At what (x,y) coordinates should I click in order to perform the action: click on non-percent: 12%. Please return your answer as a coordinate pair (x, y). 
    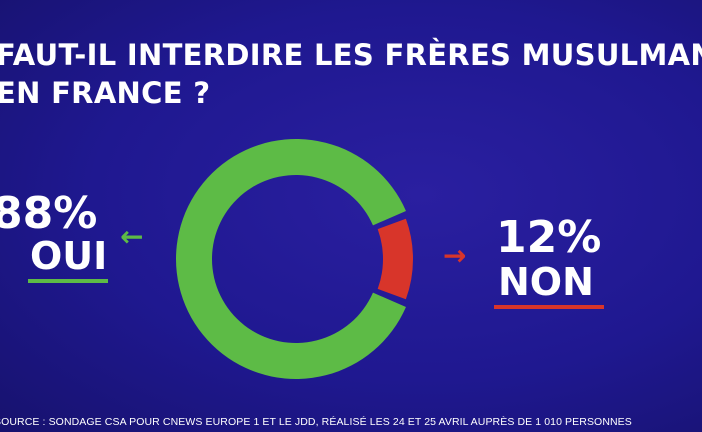
    Looking at the image, I should click on (549, 237).